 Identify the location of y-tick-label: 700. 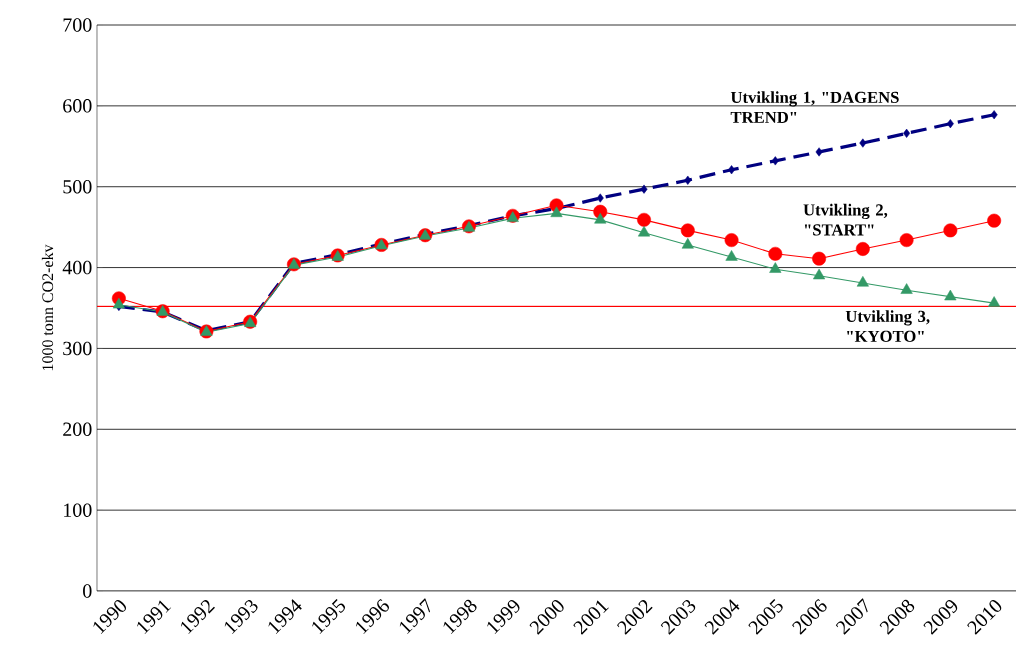
(77, 25).